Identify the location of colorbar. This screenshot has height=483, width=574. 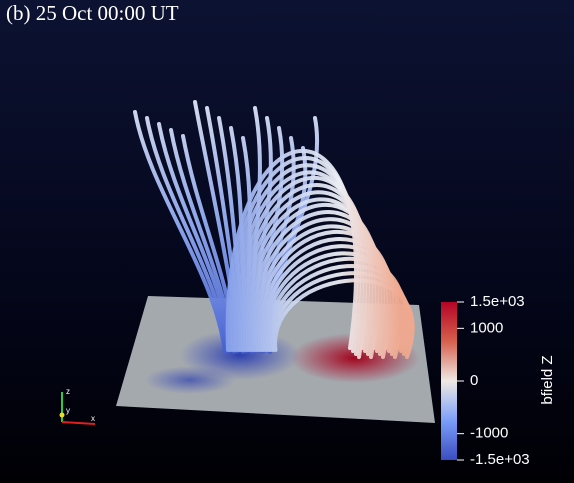
(449, 381).